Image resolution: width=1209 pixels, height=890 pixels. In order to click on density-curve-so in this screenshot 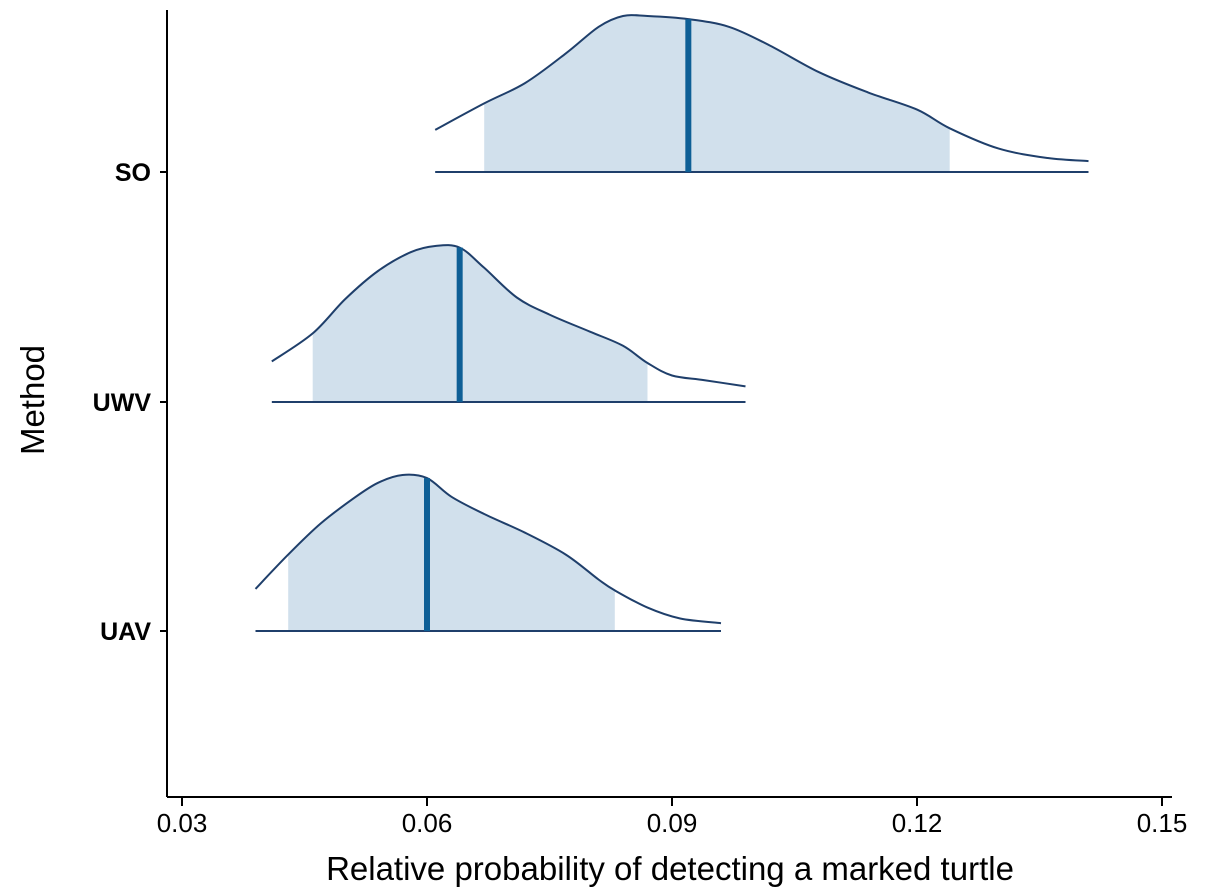, I will do `click(761, 88)`.